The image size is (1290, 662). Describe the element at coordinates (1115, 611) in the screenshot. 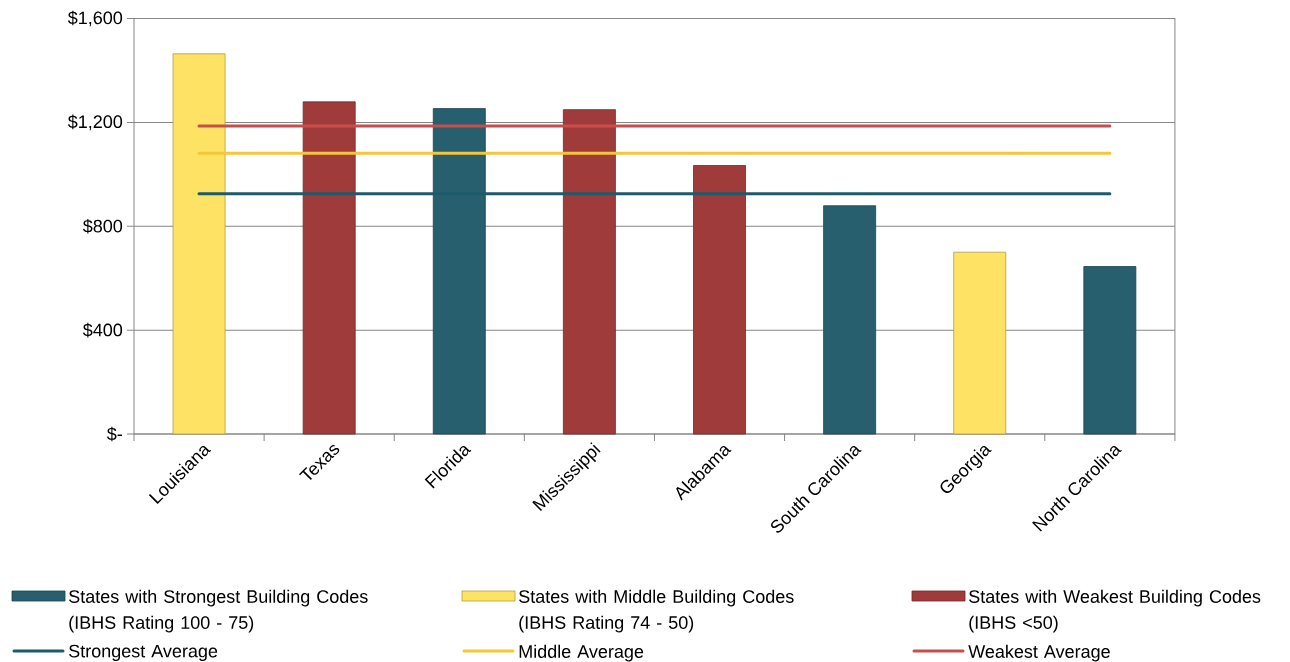

I see `legend-label: States with Weakest Building Codes (IBHS <50)` at that location.